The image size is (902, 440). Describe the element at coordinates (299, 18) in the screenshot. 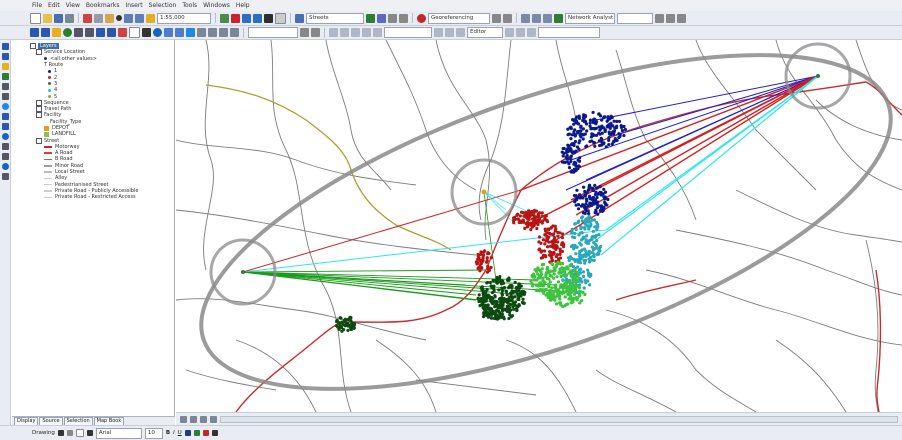

I see `network-analyst-icon` at that location.